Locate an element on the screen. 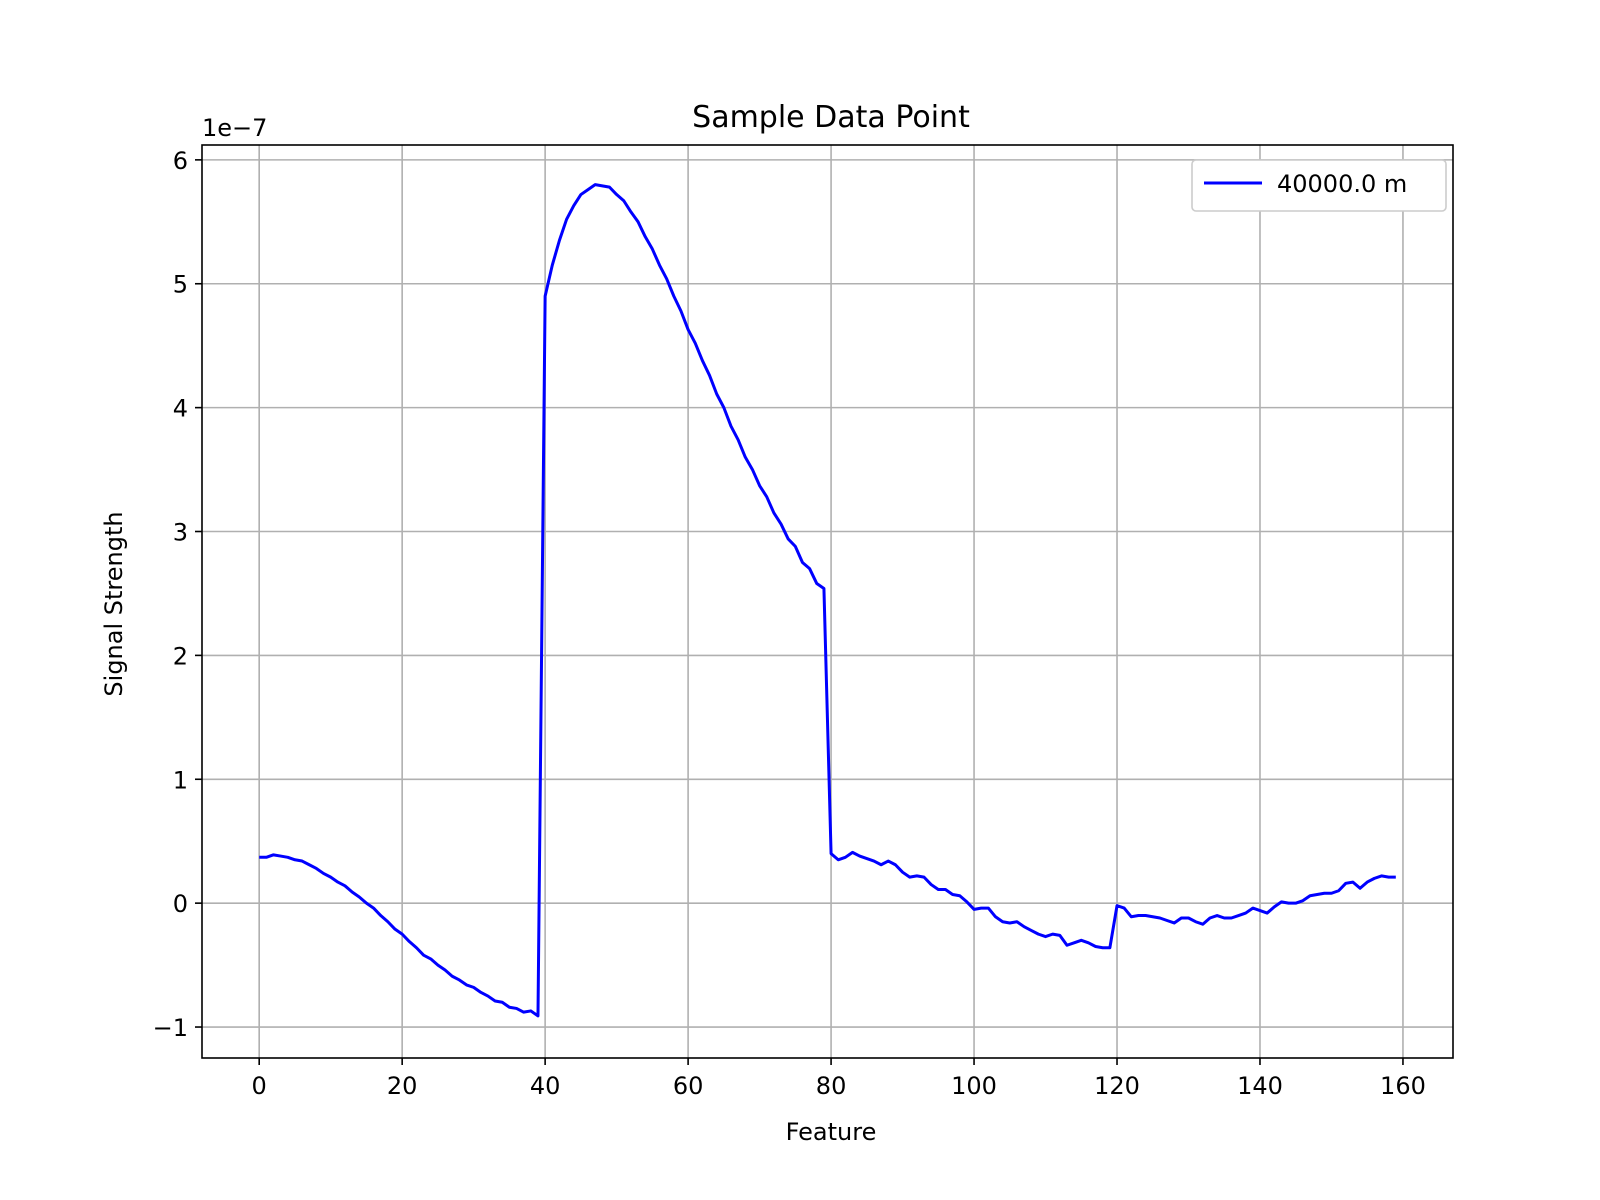 This screenshot has height=1200, width=1600. x-tick-label: 160 is located at coordinates (1403, 1086).